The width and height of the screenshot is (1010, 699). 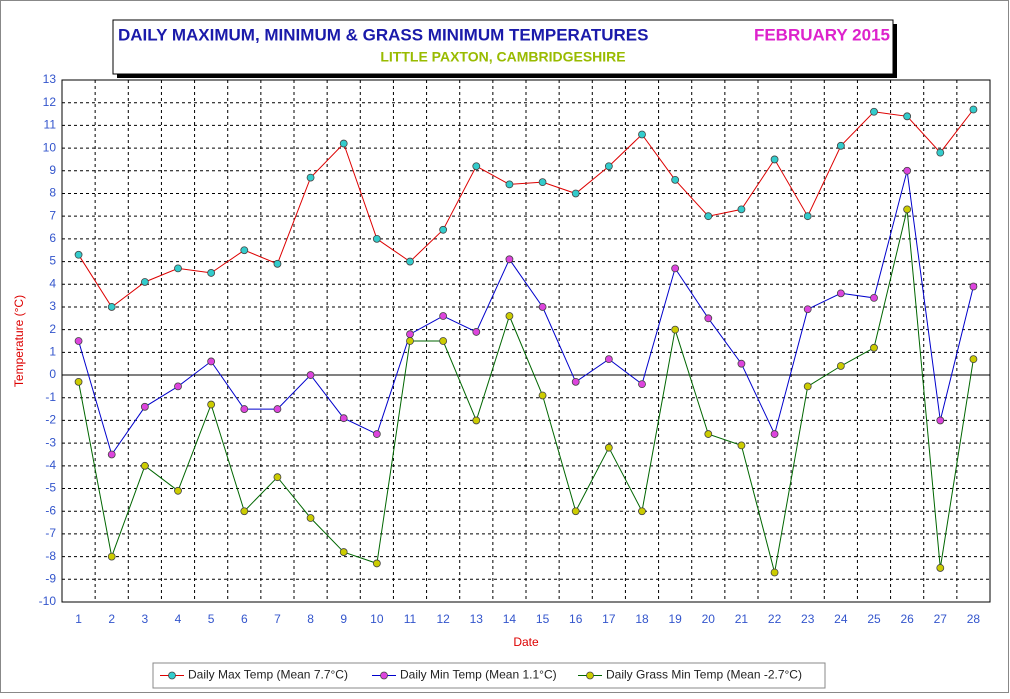 What do you see at coordinates (48, 601) in the screenshot?
I see `y-tick-label: -10` at bounding box center [48, 601].